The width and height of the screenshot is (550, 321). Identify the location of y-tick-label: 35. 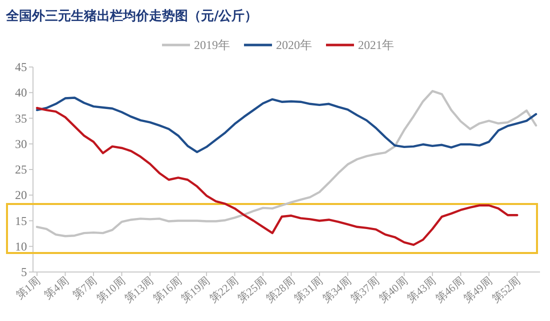
(21, 118).